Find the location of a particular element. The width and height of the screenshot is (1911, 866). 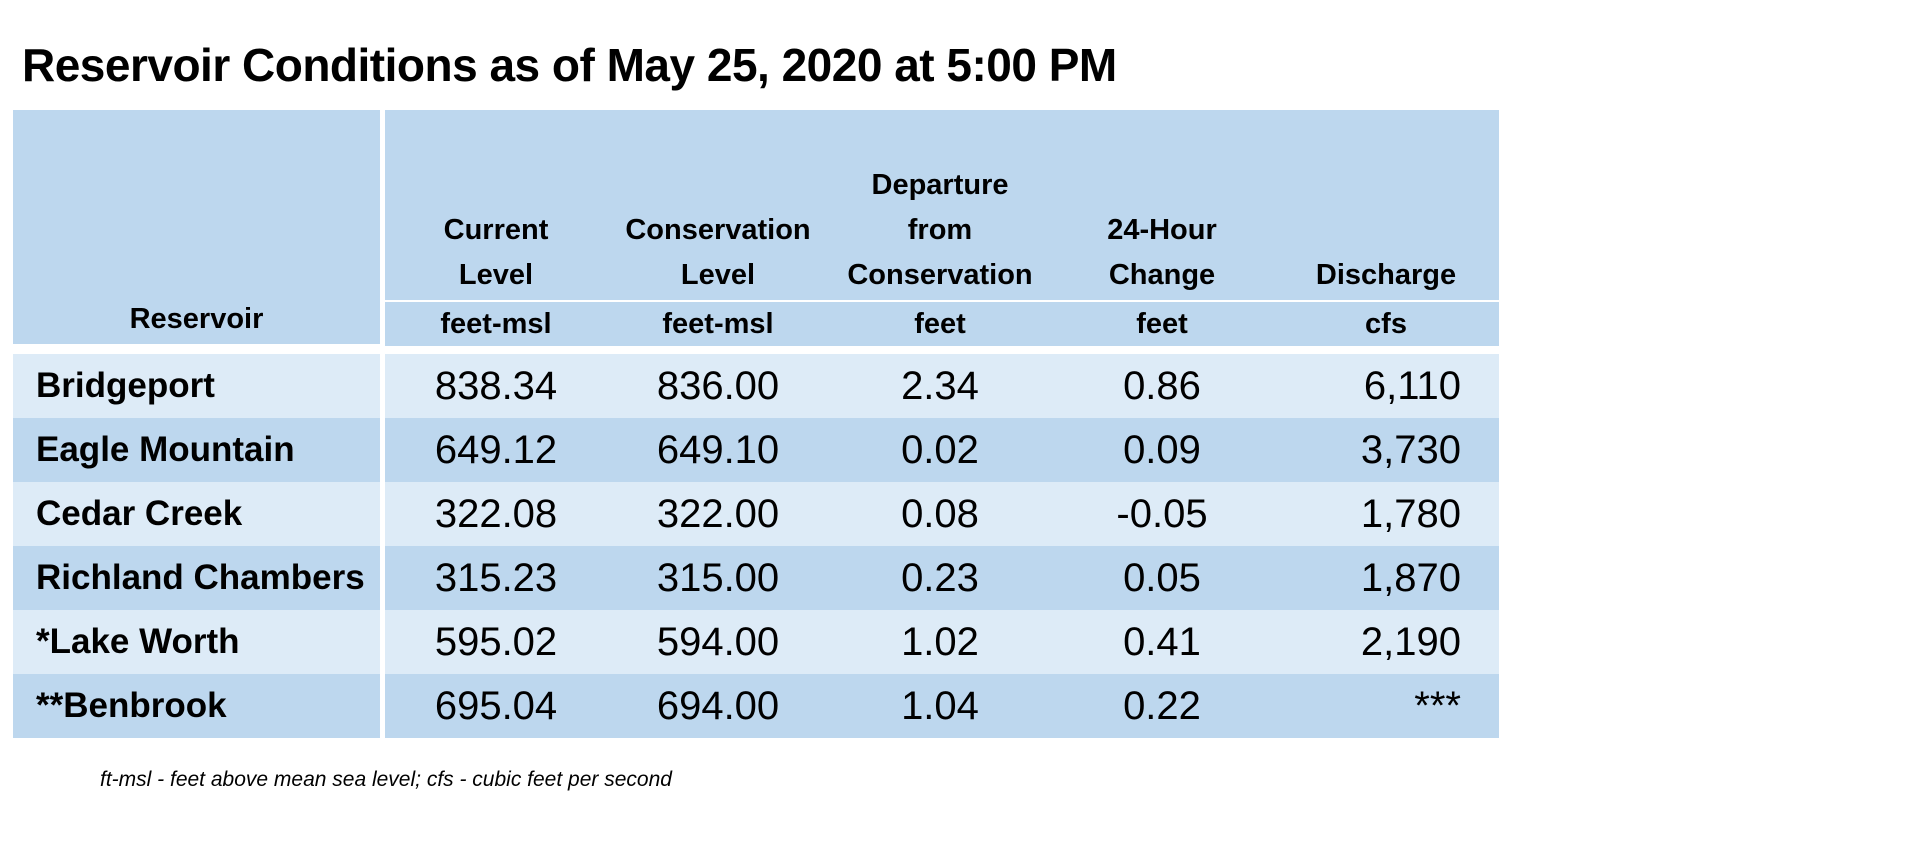

unit-conservation-level: feet-msl is located at coordinates (718, 324).